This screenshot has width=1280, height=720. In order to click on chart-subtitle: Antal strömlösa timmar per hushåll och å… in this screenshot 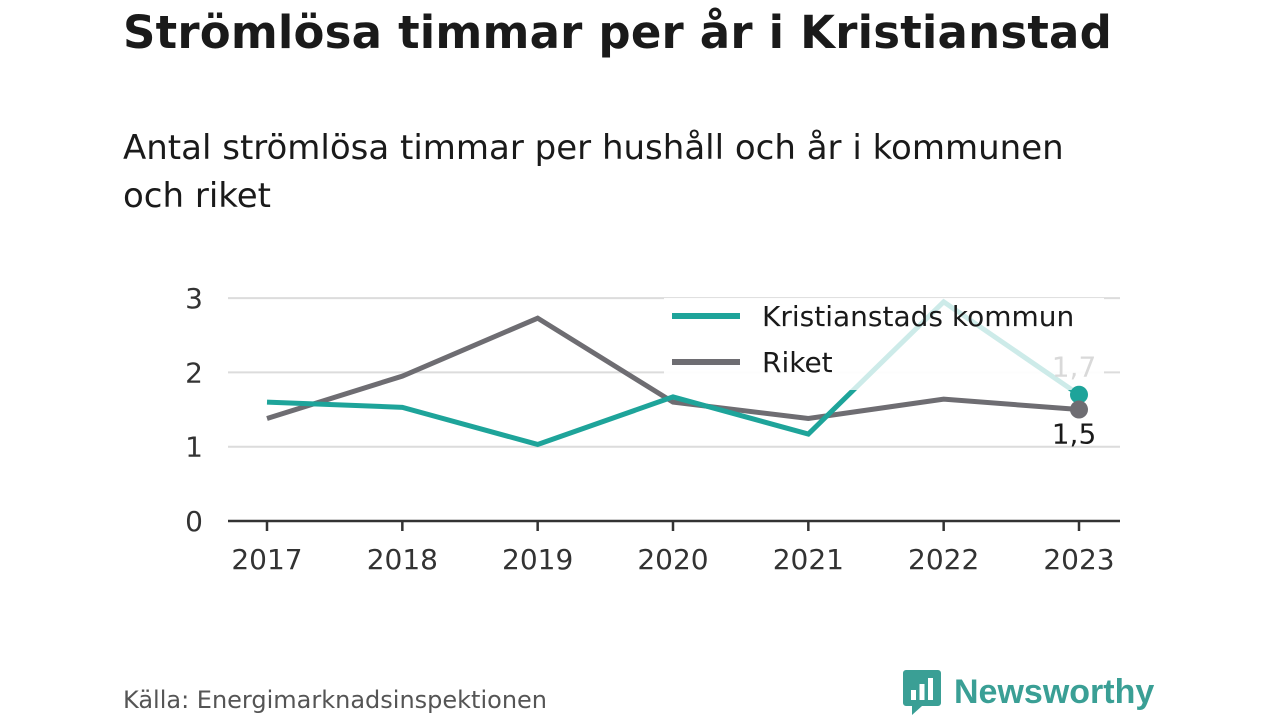, I will do `click(593, 172)`.